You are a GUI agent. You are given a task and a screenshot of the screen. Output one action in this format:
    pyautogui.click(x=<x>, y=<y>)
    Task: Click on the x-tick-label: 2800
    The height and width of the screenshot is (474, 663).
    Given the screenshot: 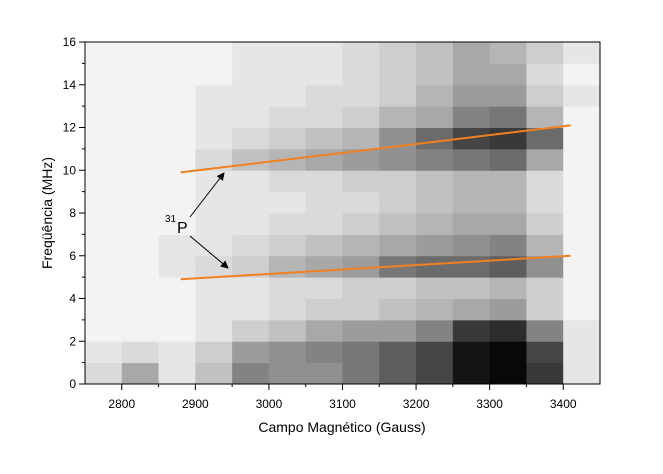 What is the action you would take?
    pyautogui.click(x=121, y=404)
    